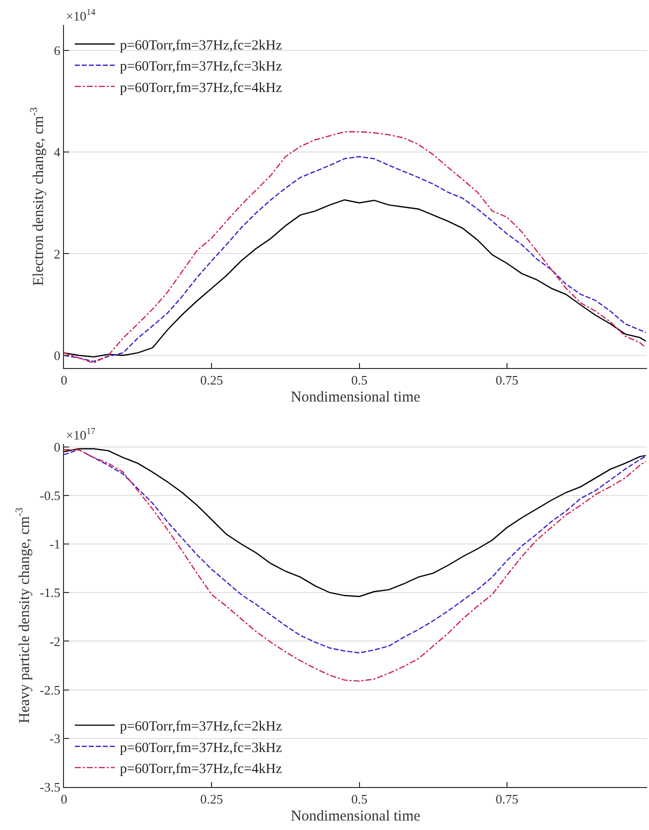  What do you see at coordinates (55, 544) in the screenshot?
I see `y-tick-label: -1` at bounding box center [55, 544].